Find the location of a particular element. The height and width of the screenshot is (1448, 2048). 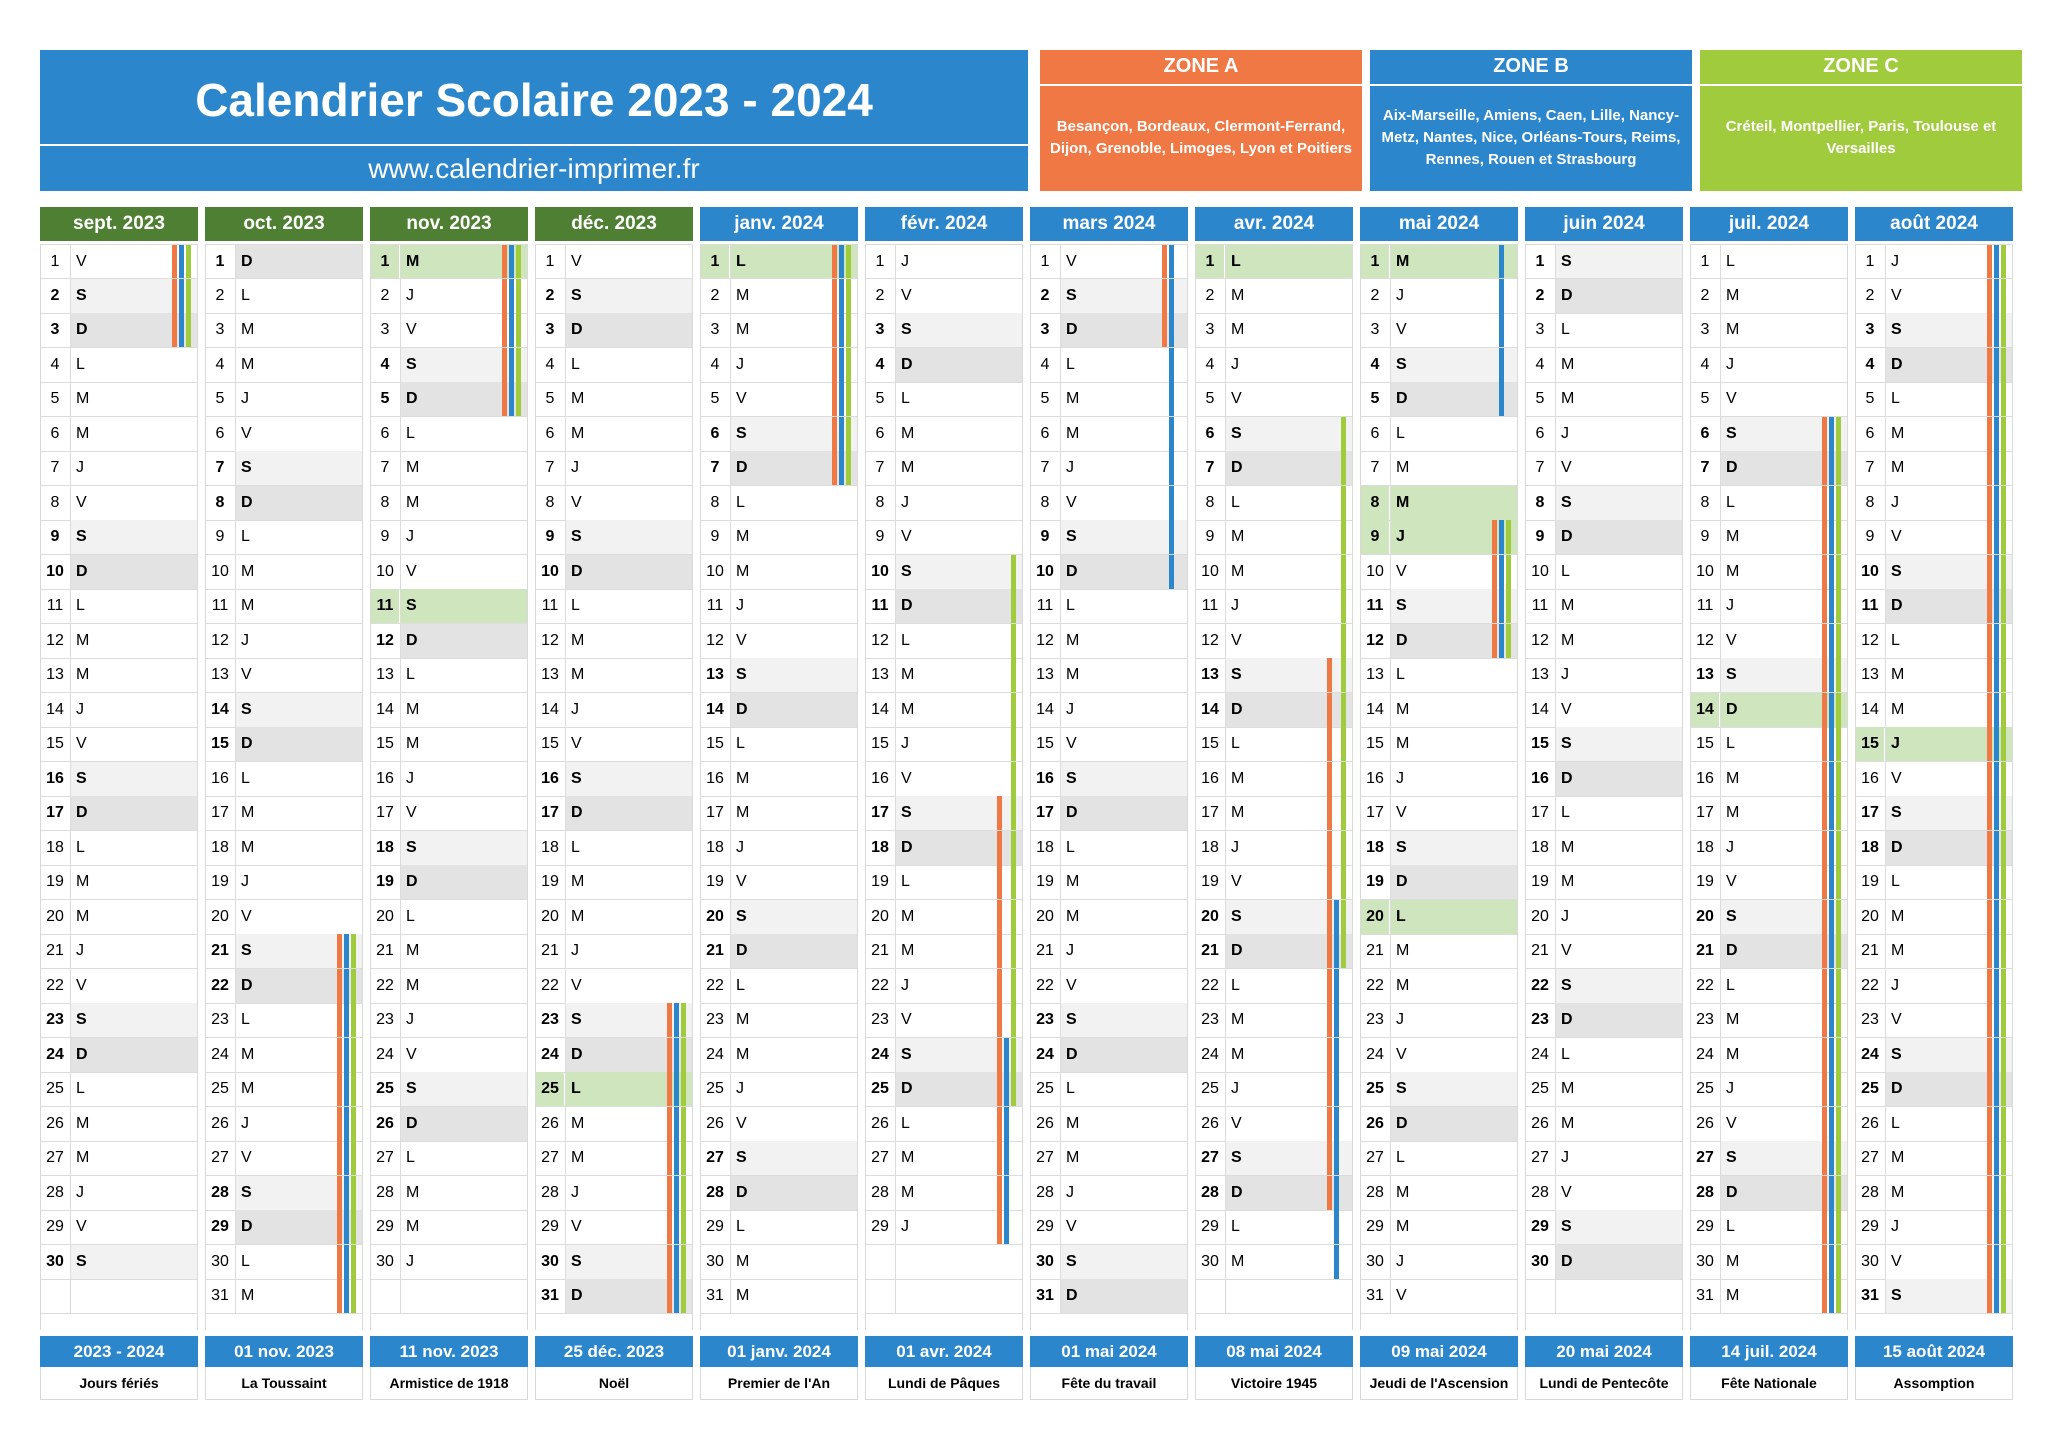

day-row: 16 J is located at coordinates (449, 779).